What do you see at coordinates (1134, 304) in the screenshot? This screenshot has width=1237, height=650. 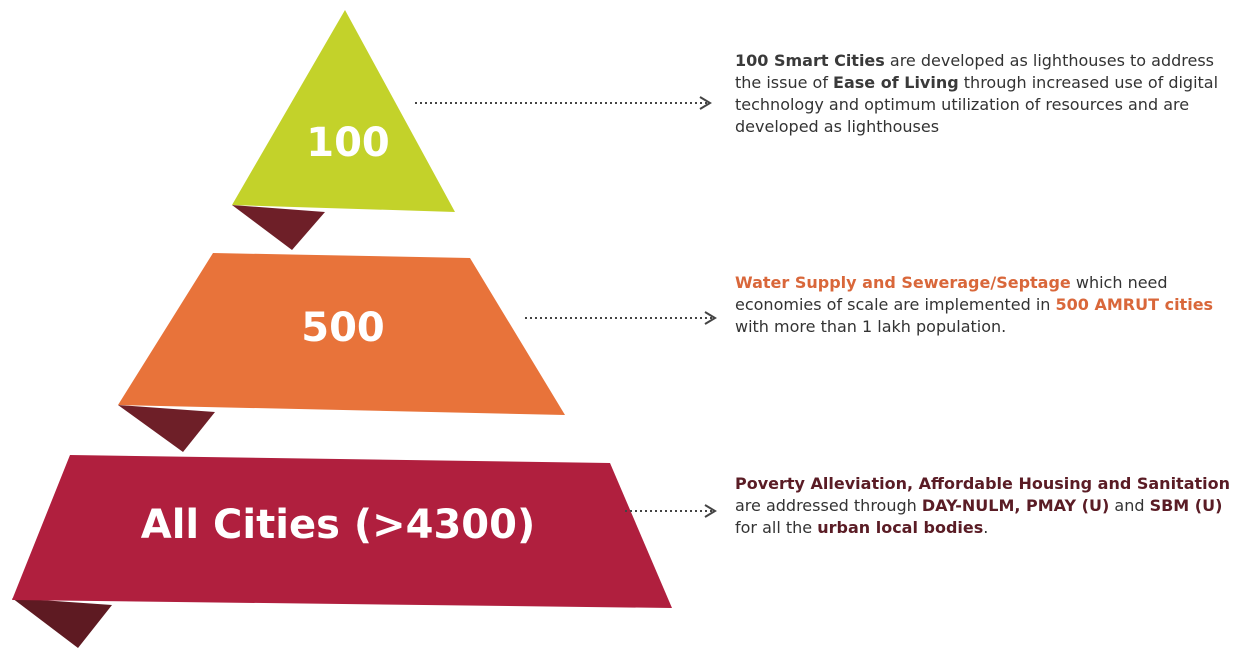 I see `highlight-text: 500 AMRUT cities` at bounding box center [1134, 304].